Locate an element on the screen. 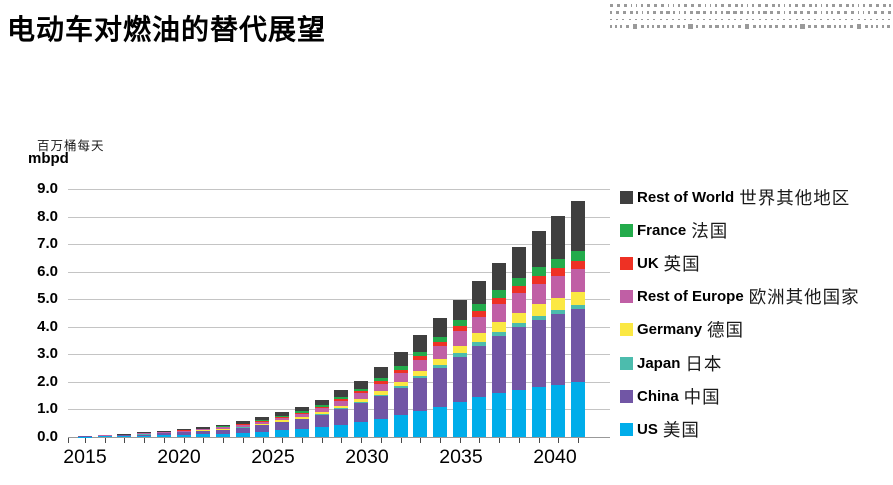  bar-2016 is located at coordinates (104, 436).